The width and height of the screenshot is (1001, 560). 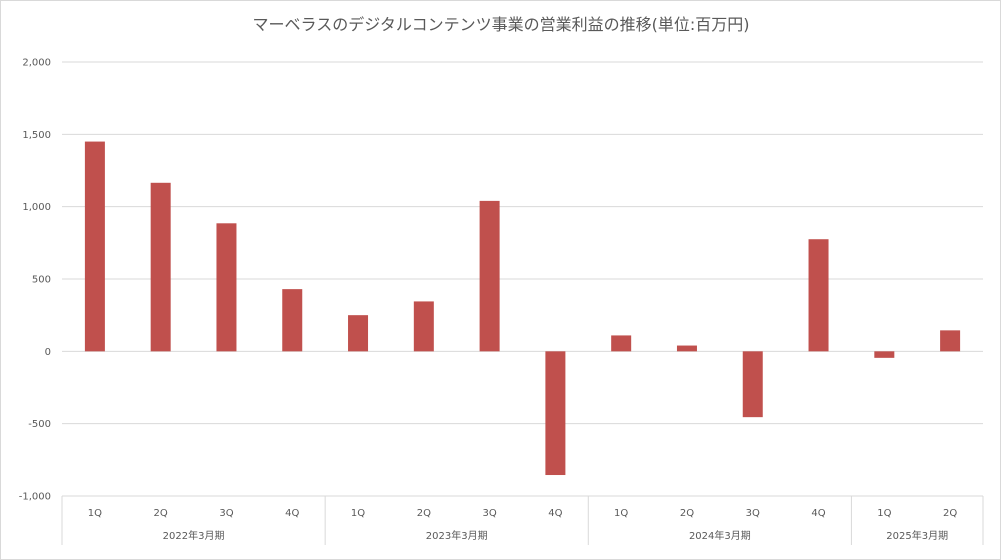 What do you see at coordinates (917, 535) in the screenshot?
I see `x-group-label: 2025年3月期` at bounding box center [917, 535].